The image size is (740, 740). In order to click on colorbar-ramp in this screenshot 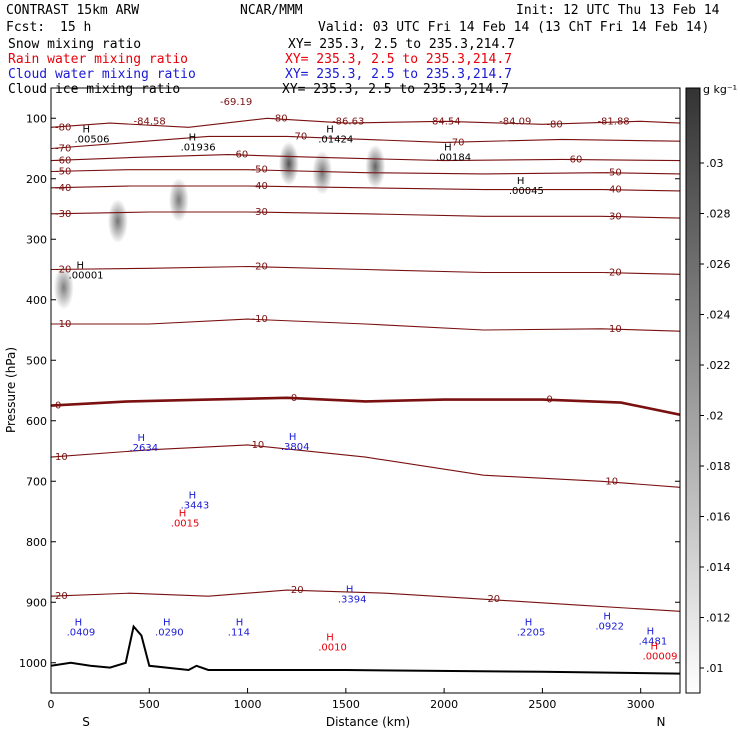, I will do `click(693, 390)`.